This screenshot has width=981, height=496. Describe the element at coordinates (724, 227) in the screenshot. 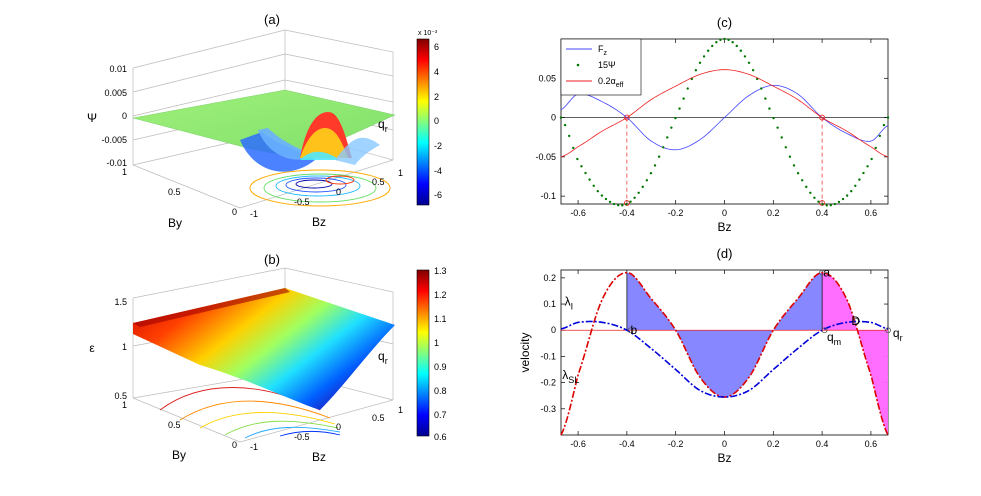

I see `panel-c-xlabel: Bz` at that location.